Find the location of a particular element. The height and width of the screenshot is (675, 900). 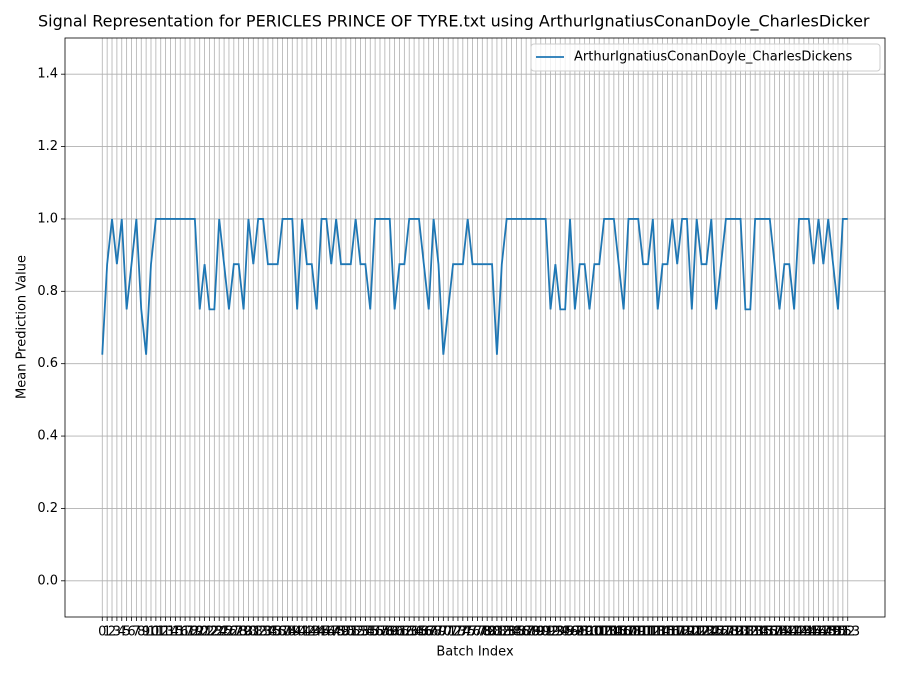

x-tick-label: 78 is located at coordinates (482, 632).